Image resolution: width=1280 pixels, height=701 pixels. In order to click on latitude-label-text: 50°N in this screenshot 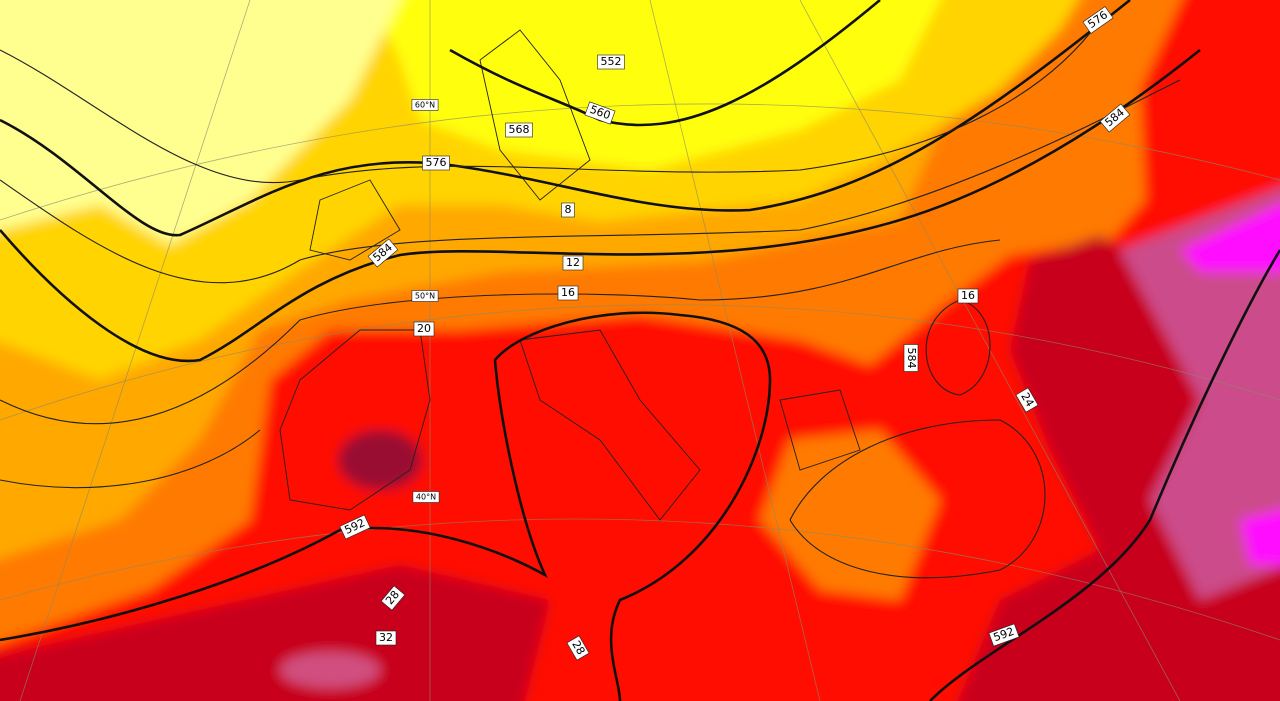, I will do `click(425, 296)`.